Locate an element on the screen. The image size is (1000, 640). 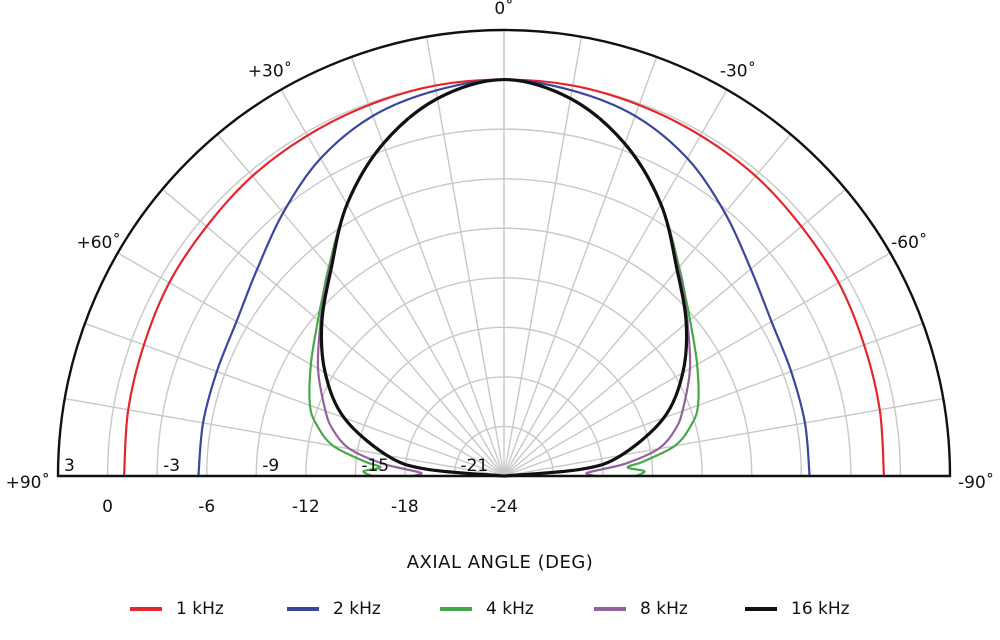
radial-tick-label: -12 is located at coordinates (306, 507).